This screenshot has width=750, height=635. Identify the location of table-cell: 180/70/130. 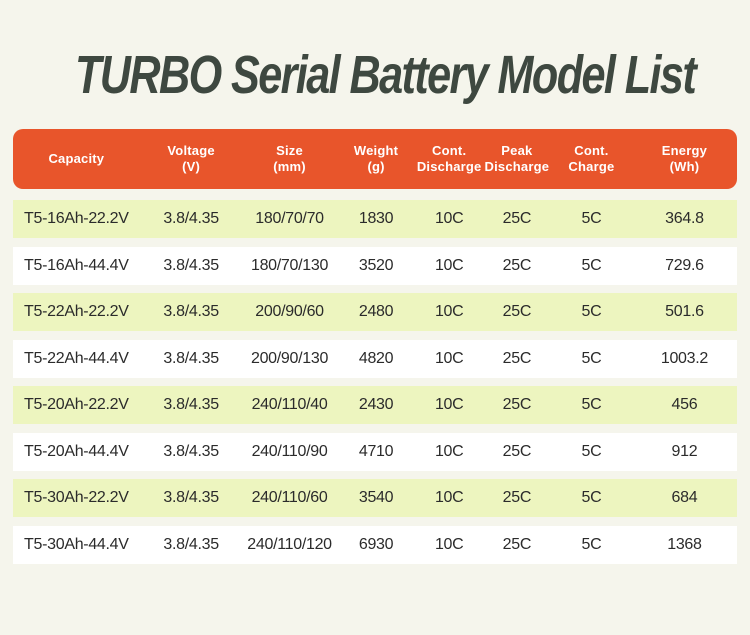
(289, 265).